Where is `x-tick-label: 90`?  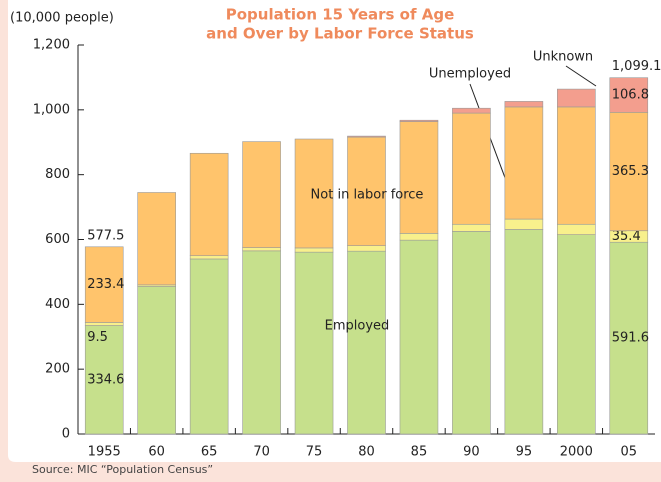 x-tick-label: 90 is located at coordinates (471, 452).